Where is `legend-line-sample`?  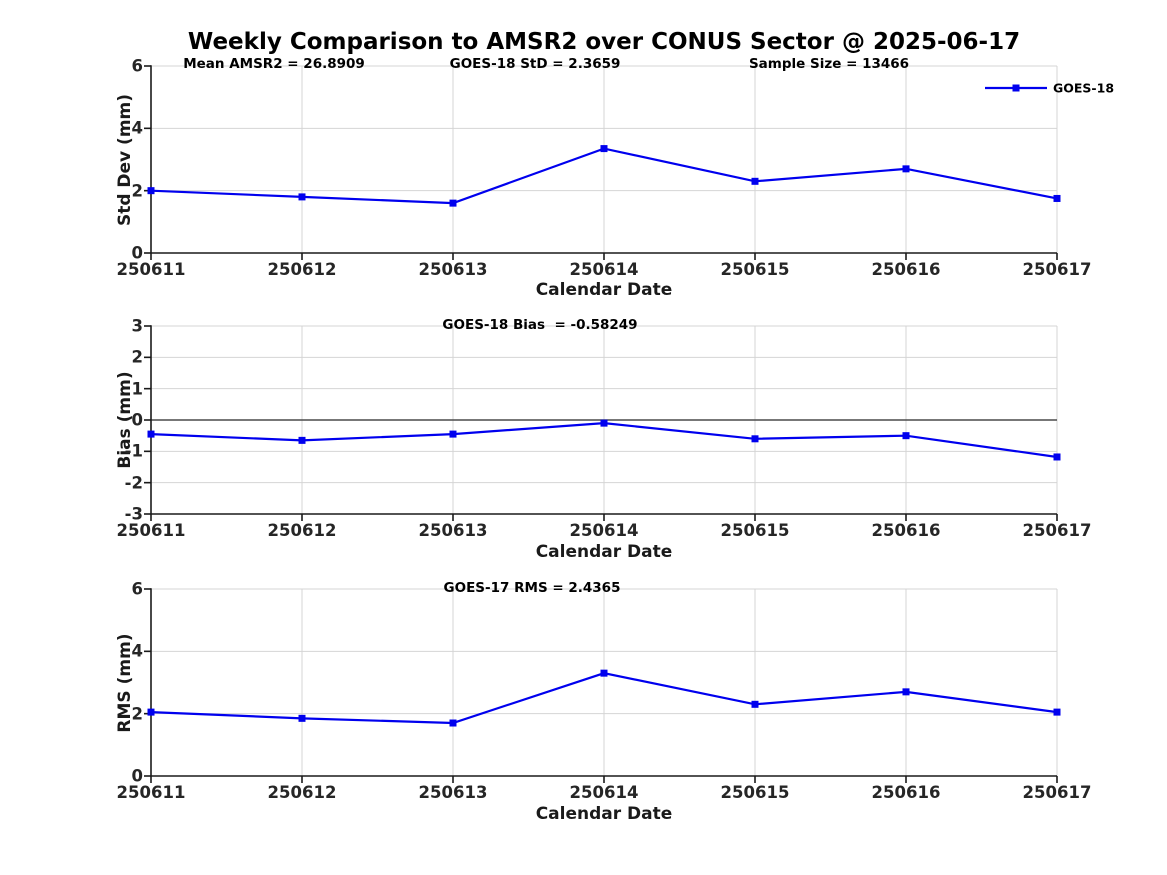 legend-line-sample is located at coordinates (1016, 88).